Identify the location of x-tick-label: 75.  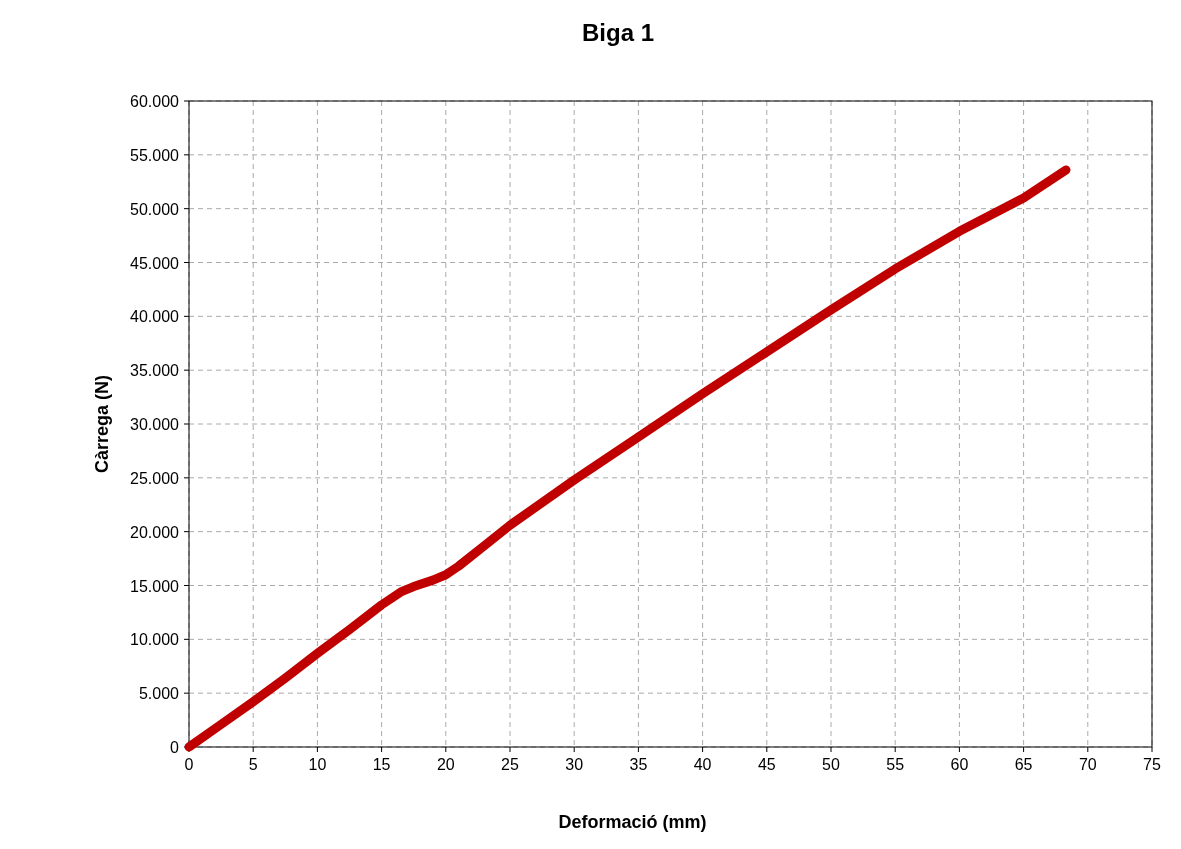
(1152, 764).